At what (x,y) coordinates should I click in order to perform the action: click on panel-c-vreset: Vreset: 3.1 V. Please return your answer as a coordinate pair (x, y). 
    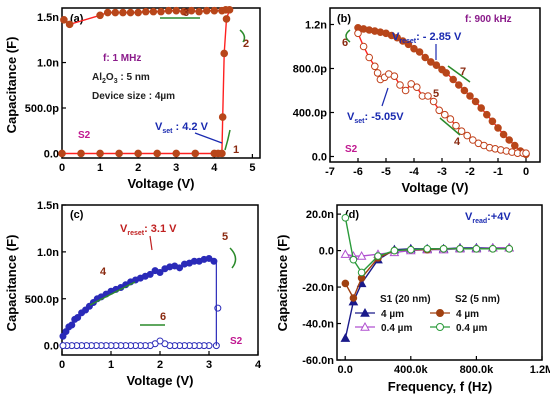
    Looking at the image, I should click on (148, 230).